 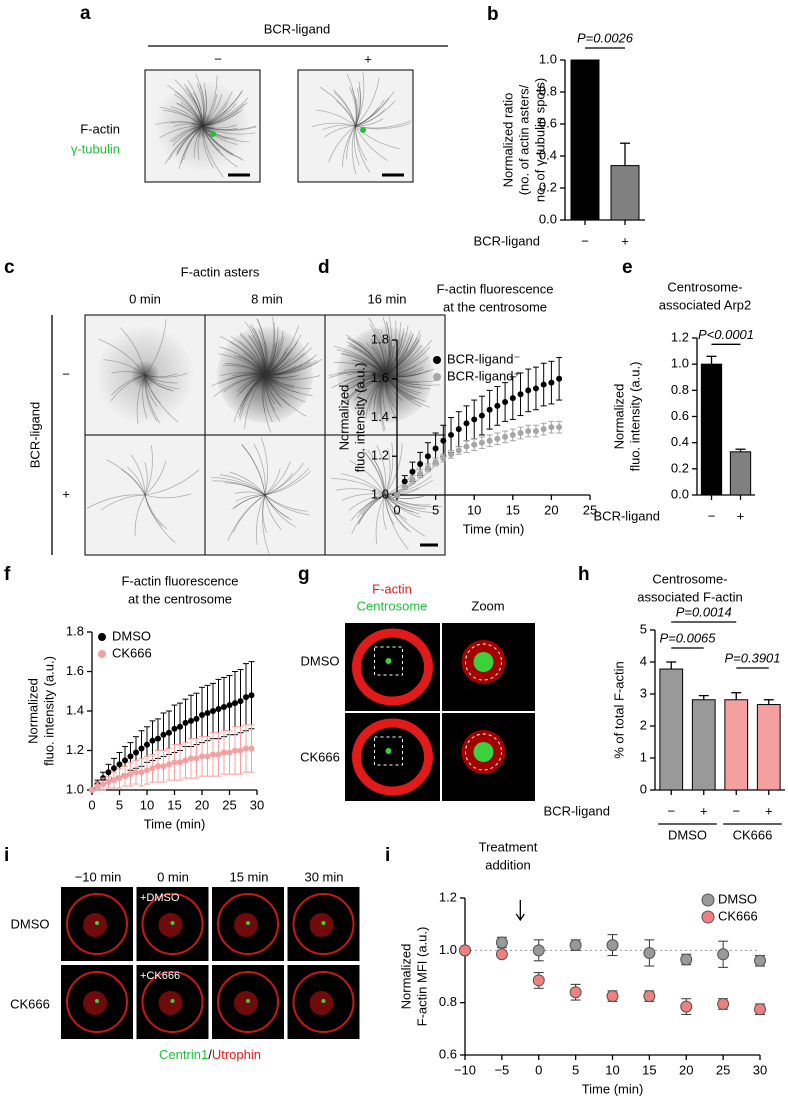 I want to click on legend-label: BCR-ligand⁻, so click(x=483, y=358).